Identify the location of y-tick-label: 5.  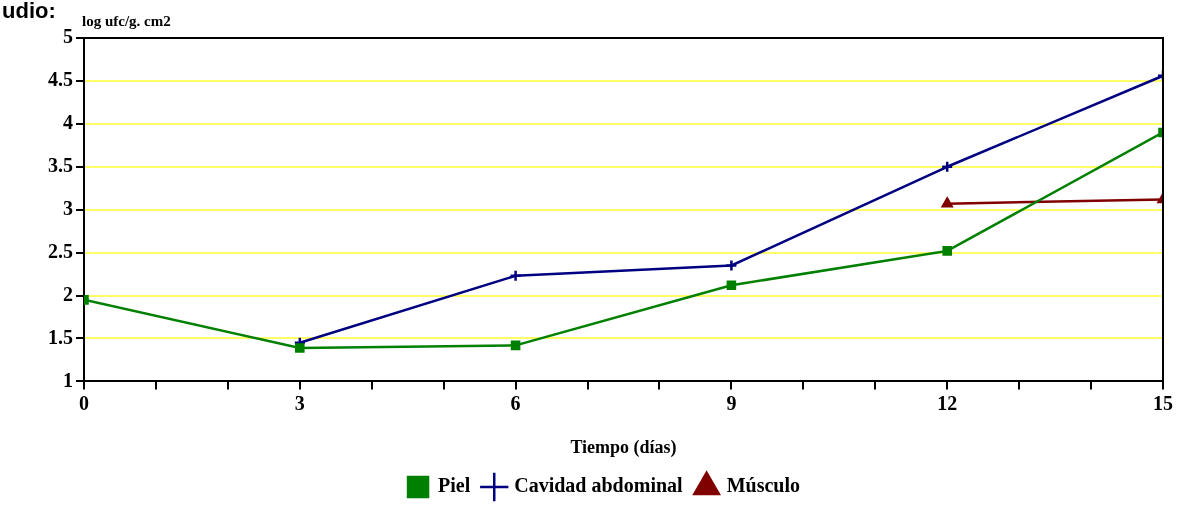
(68, 36).